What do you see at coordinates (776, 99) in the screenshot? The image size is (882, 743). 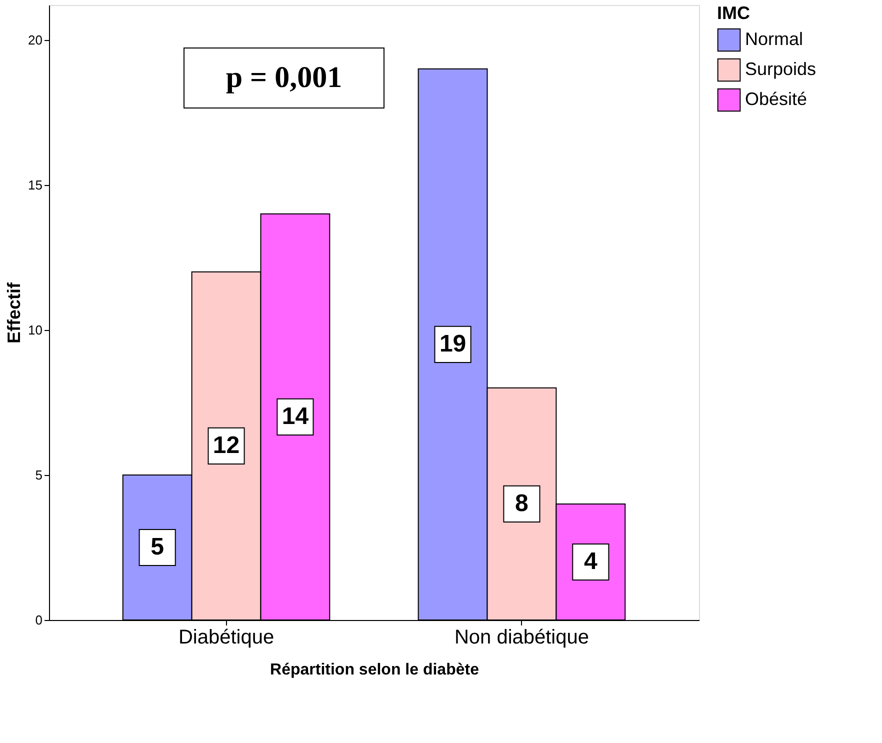 I see `legend-label: Obésité` at bounding box center [776, 99].